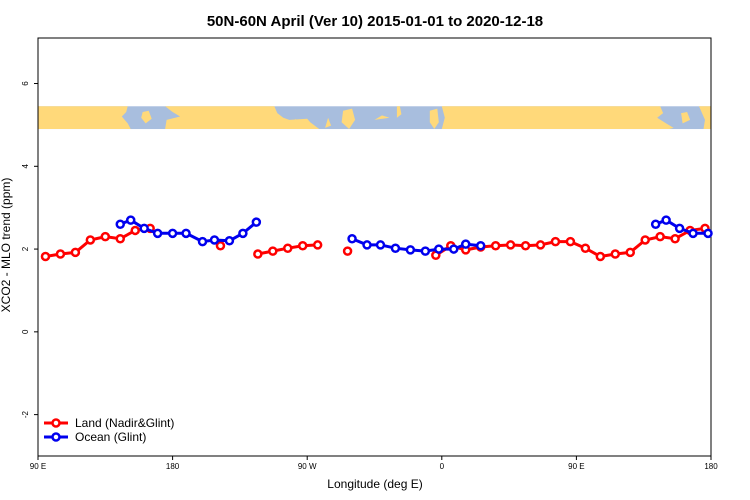  Describe the element at coordinates (124, 423) in the screenshot. I see `legend-label: Land (Nadir&Glint)` at that location.